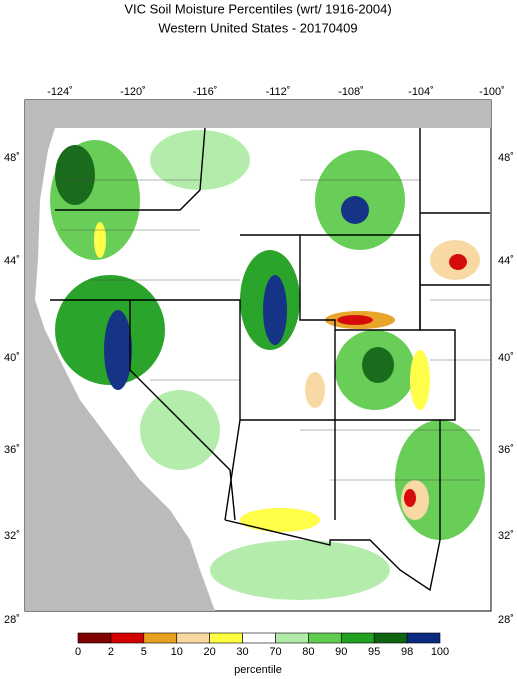 This screenshot has height=679, width=517. I want to click on lon-label: -104˚, so click(421, 92).